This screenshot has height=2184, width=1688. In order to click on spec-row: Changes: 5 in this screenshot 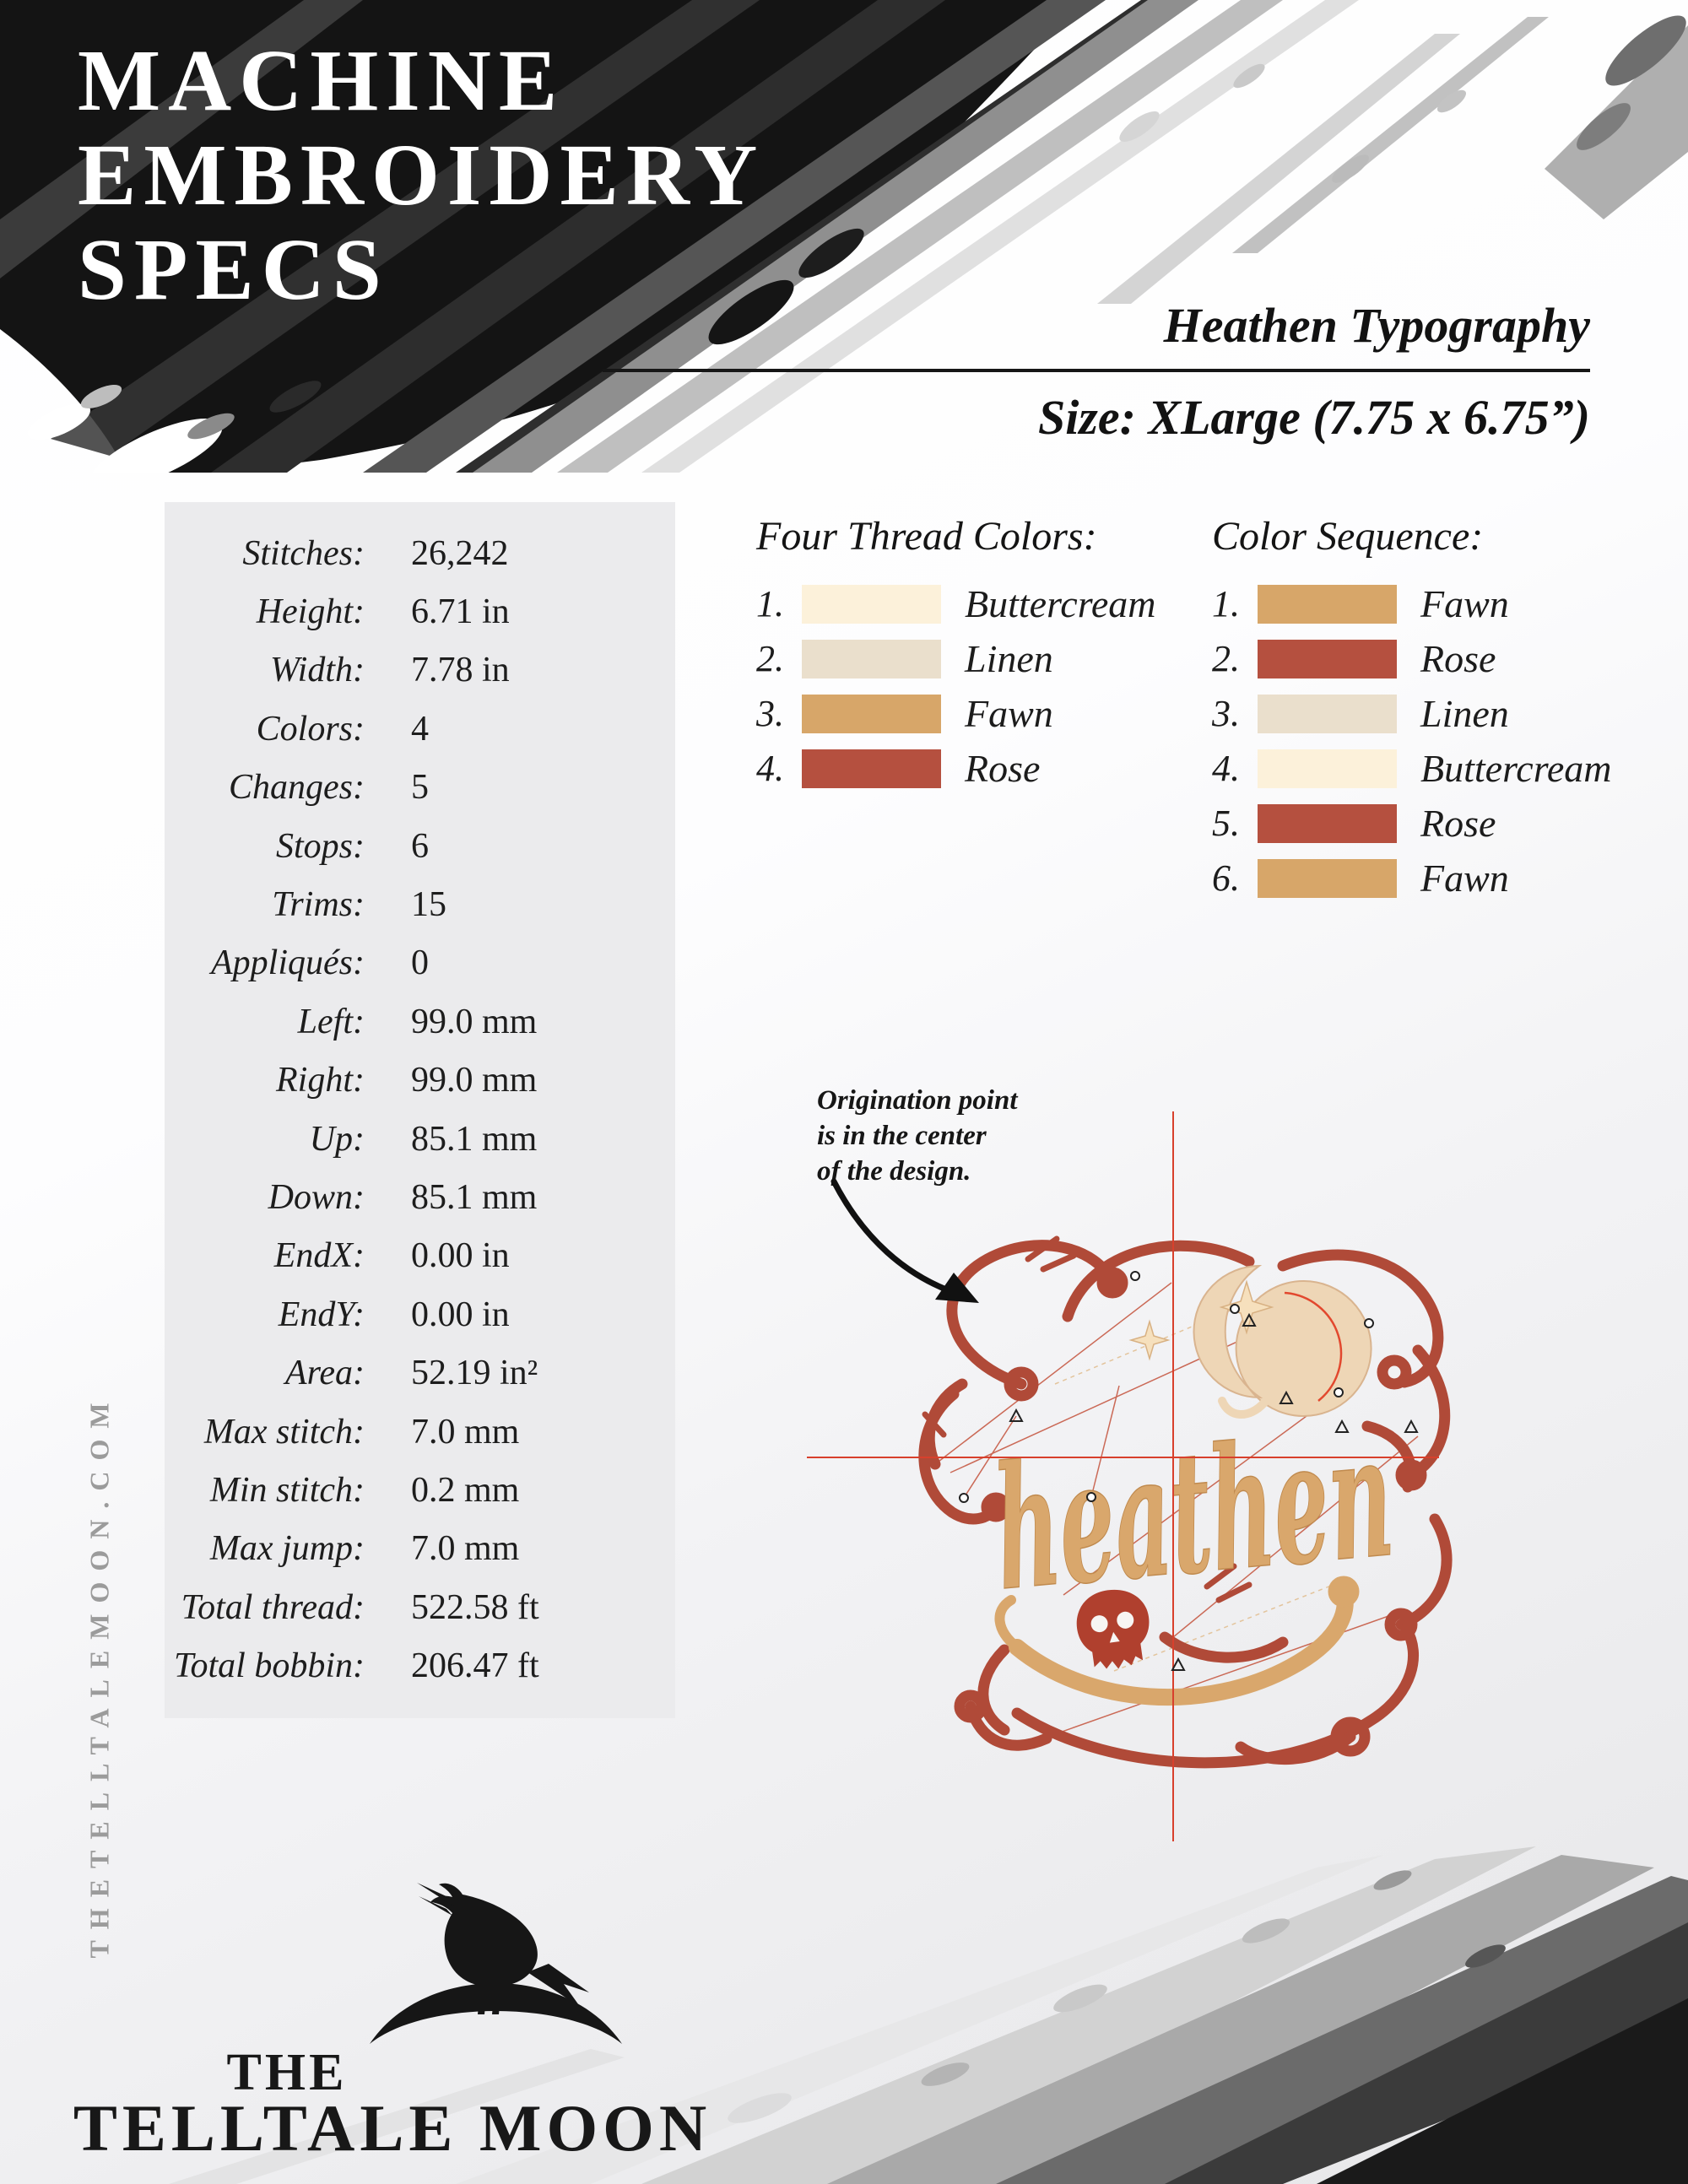, I will do `click(420, 788)`.